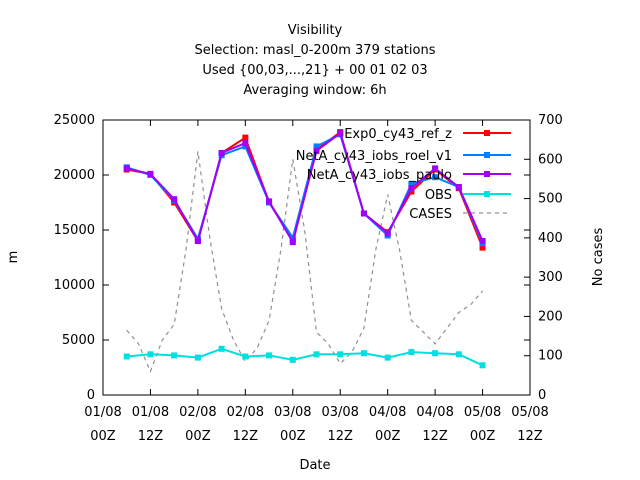 This screenshot has width=640, height=480. I want to click on title-line-1: Visibility, so click(315, 30).